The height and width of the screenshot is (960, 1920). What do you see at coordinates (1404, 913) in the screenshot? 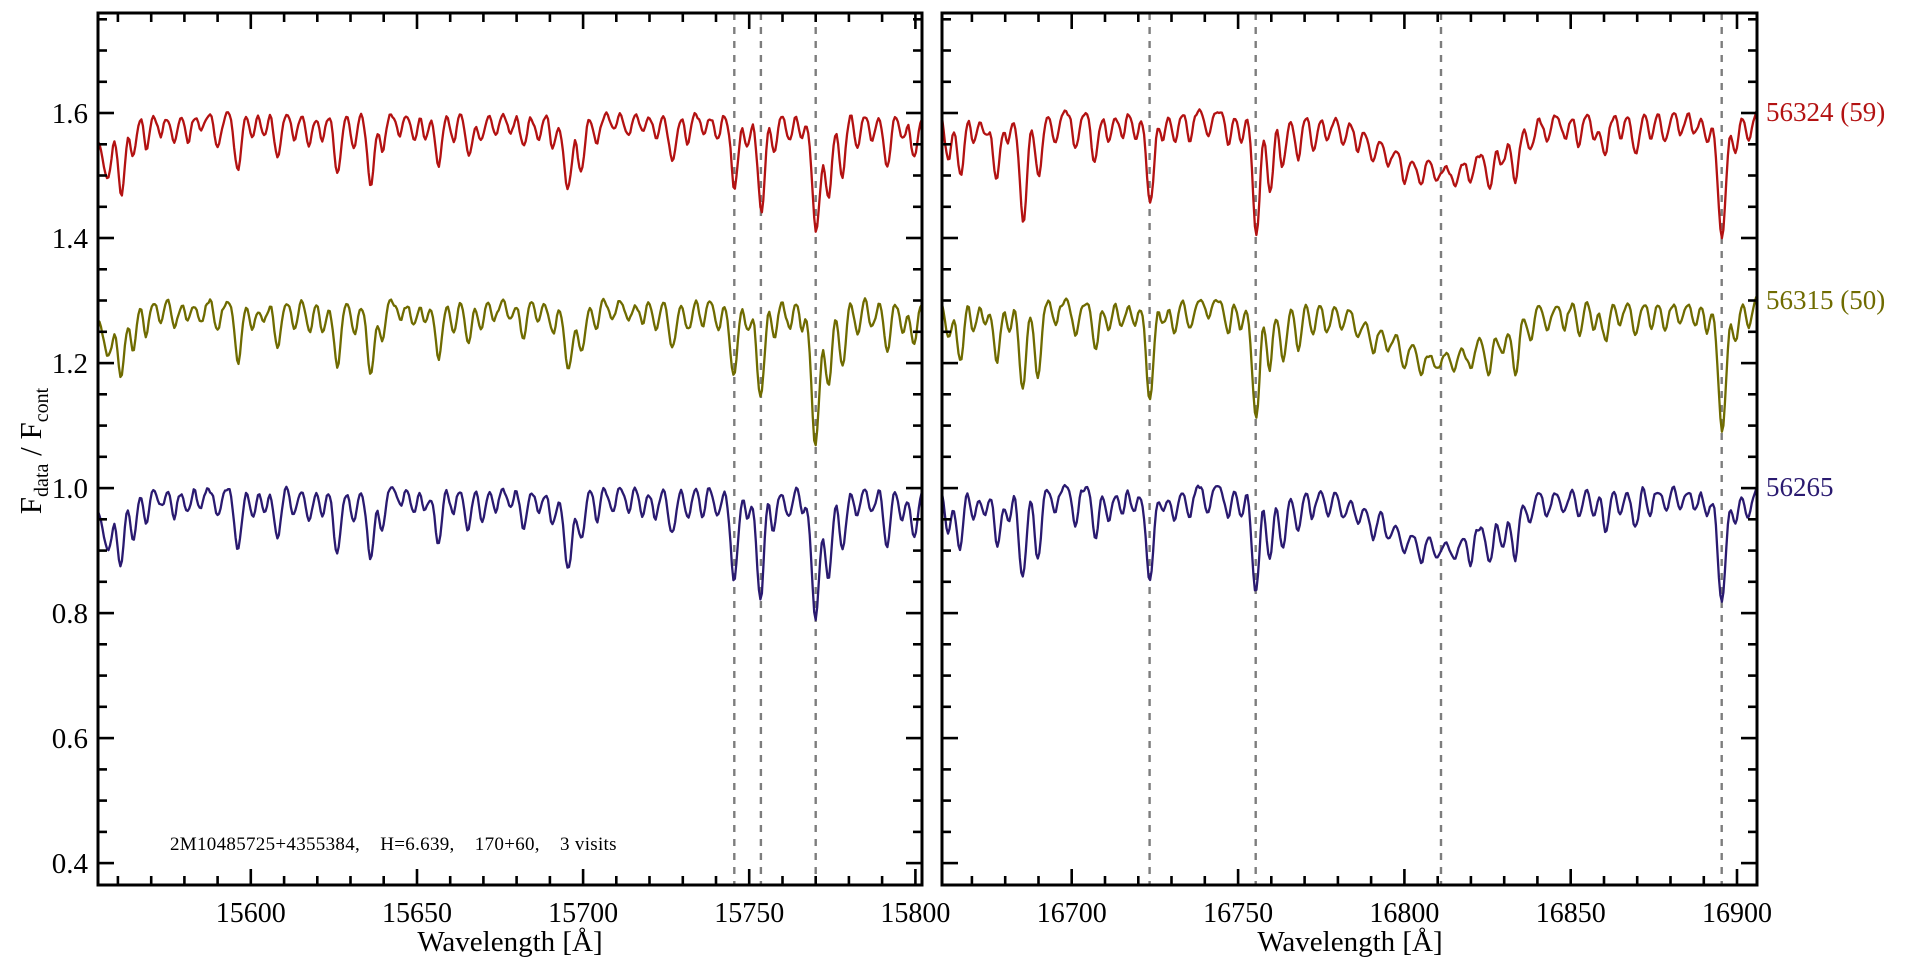
I see `x-tick-label: 16800` at bounding box center [1404, 913].